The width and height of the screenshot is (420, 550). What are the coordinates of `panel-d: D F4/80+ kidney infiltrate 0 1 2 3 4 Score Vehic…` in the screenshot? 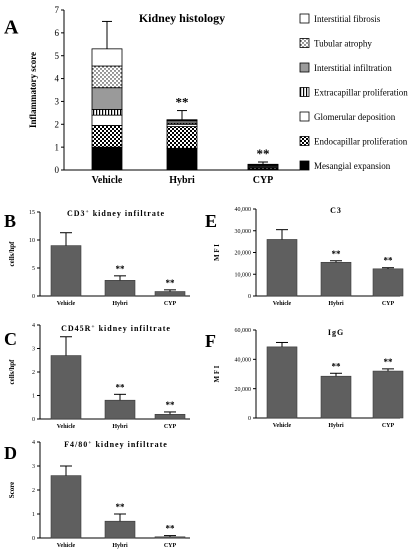 It's located at (97, 494).